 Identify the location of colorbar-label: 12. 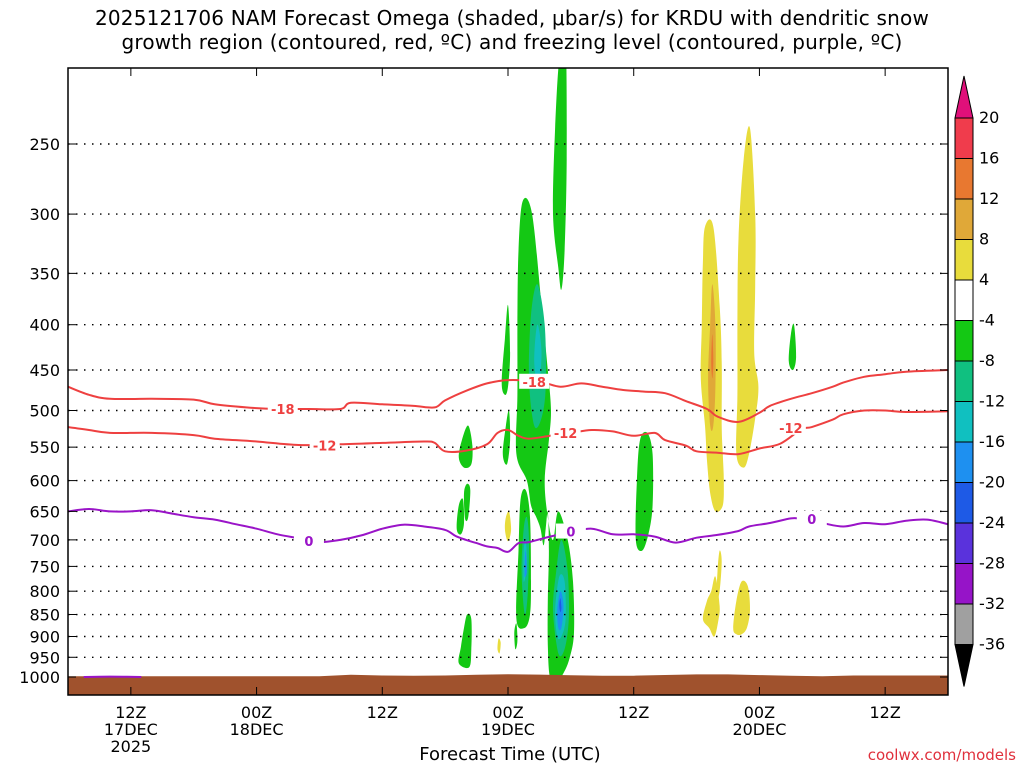
(989, 198).